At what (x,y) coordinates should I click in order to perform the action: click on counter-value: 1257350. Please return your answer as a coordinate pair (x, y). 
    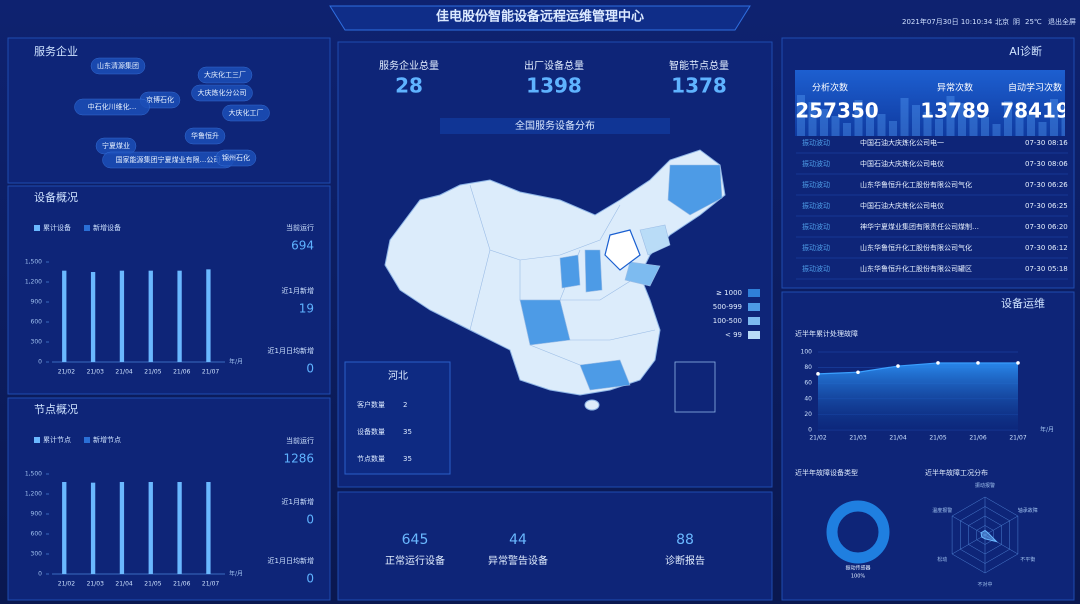
    Looking at the image, I should click on (829, 111).